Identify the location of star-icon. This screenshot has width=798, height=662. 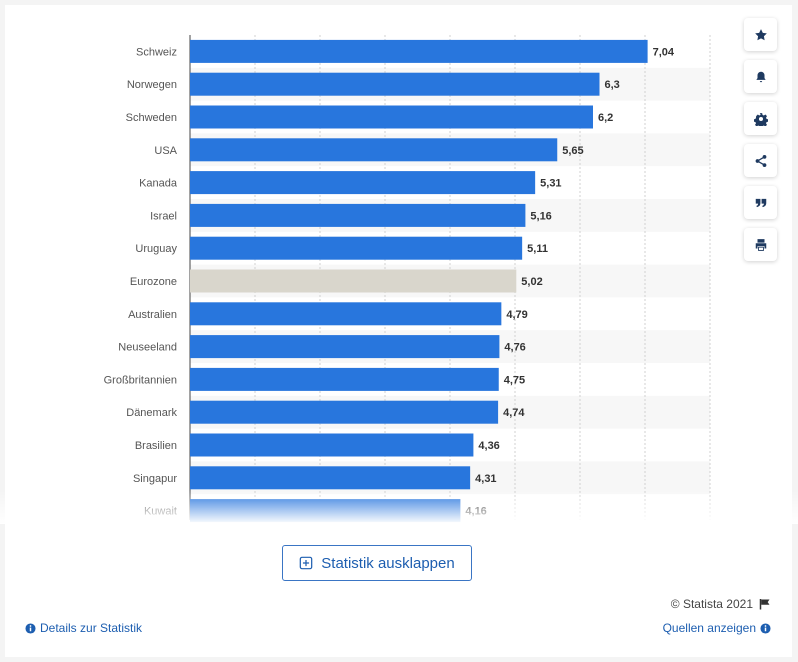
(760, 34).